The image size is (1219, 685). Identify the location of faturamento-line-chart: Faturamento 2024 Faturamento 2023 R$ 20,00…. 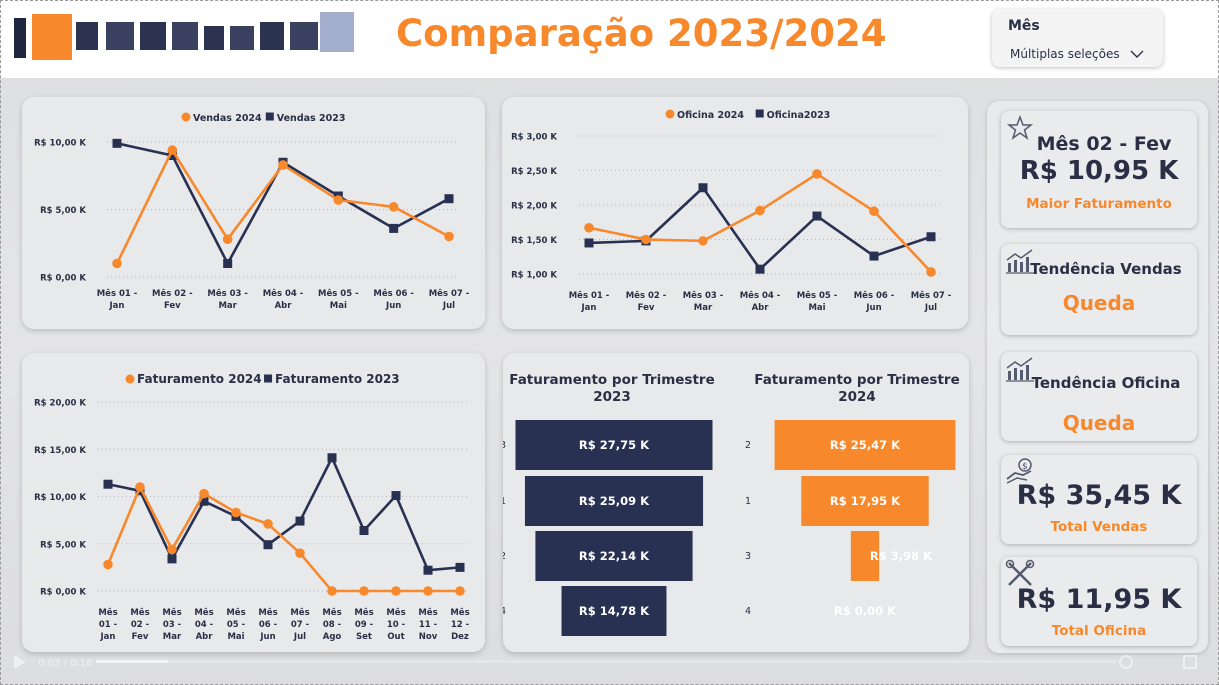
(252, 507).